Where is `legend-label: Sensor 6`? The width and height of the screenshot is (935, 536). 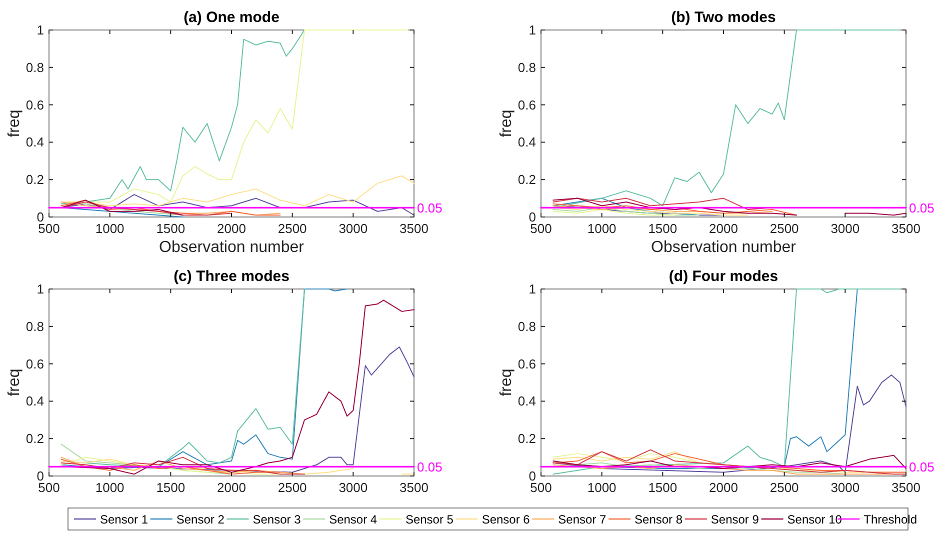
legend-label: Sensor 6 is located at coordinates (506, 519).